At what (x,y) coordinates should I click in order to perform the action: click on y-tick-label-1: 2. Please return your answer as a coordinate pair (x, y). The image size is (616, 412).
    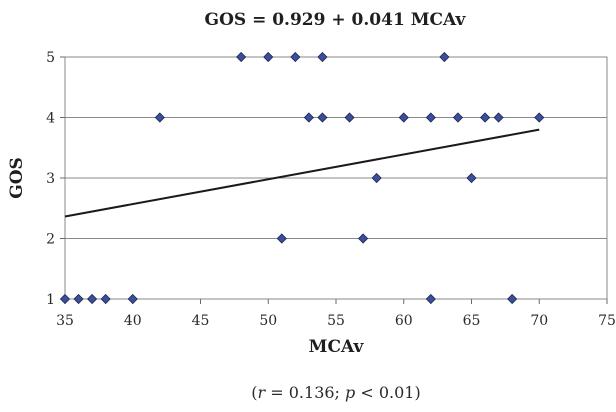
    Looking at the image, I should click on (50, 240).